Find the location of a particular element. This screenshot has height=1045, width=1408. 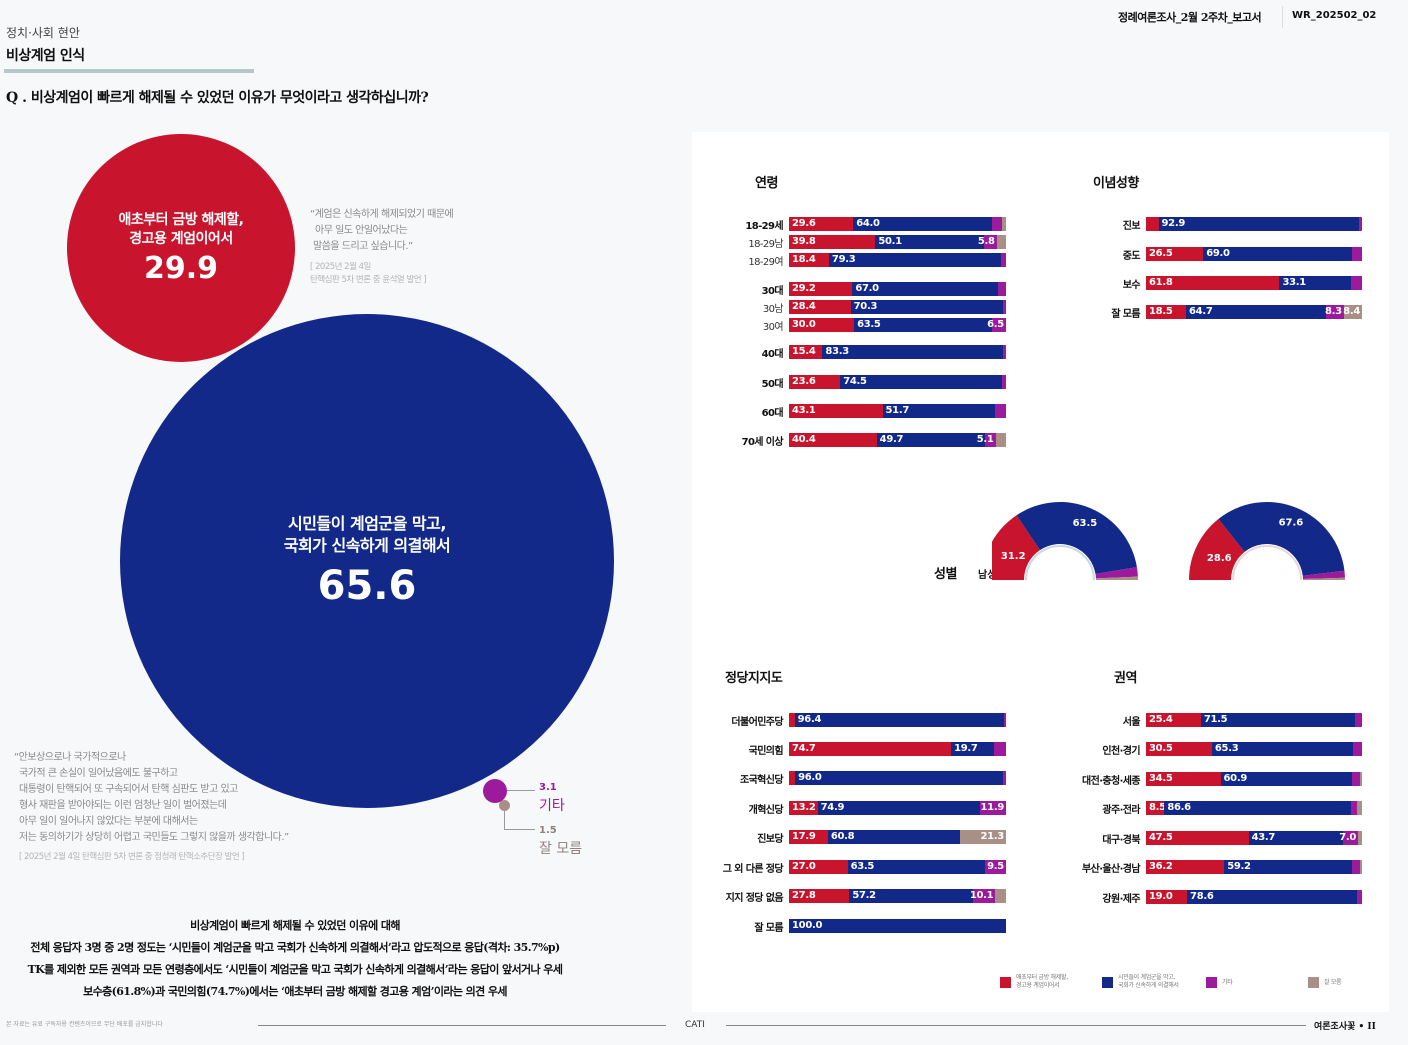

other-value: 3.1 is located at coordinates (548, 787).